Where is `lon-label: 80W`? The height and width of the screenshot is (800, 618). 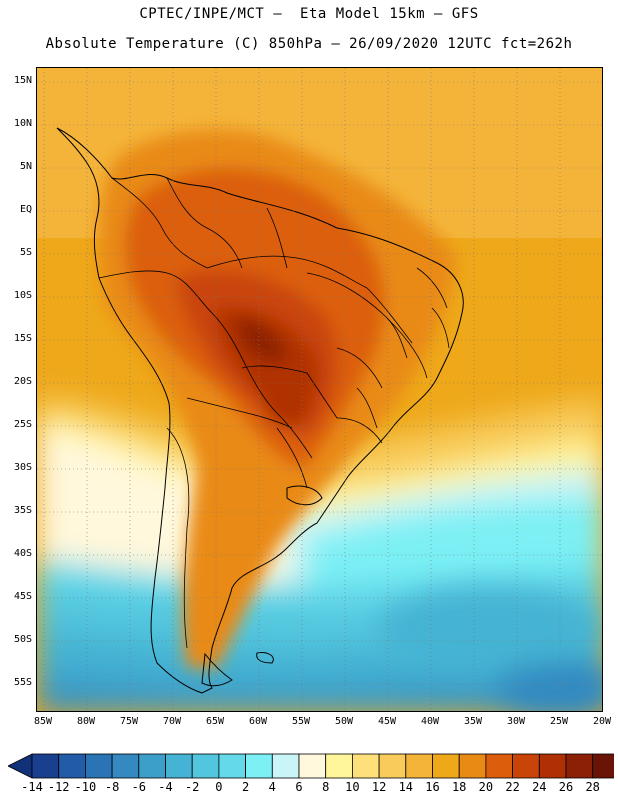
lon-label: 80W is located at coordinates (86, 721).